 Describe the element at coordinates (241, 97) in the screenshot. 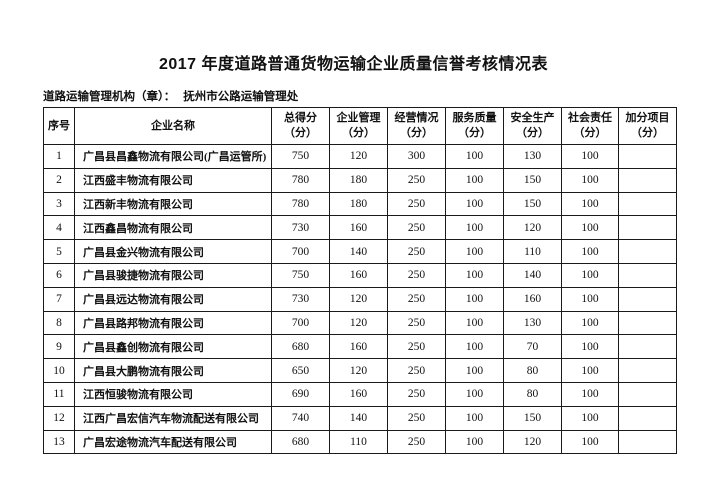

I see `agency-value: 抚州市公路运输管理处` at that location.